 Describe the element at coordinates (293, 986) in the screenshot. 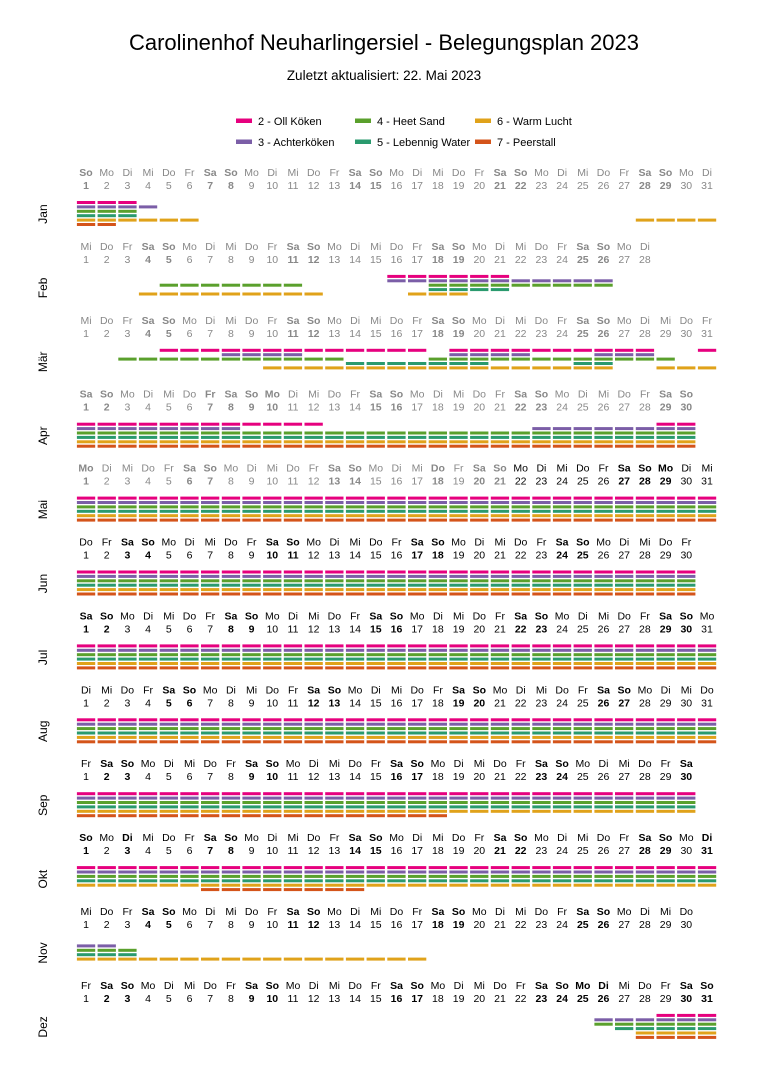

I see `weekday-label: Mo` at that location.